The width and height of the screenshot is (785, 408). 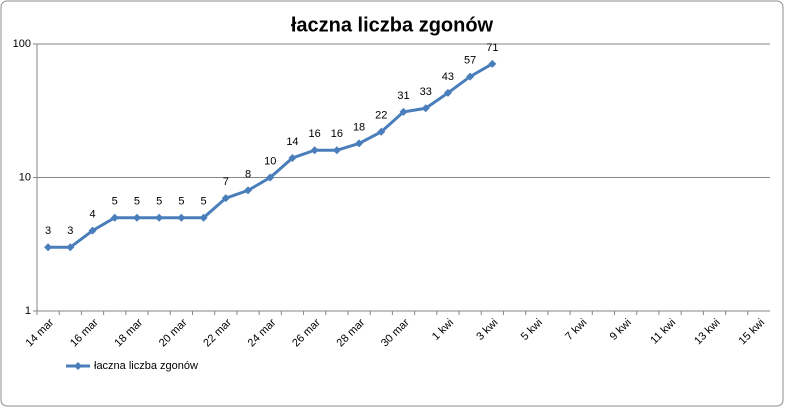 I want to click on y-tick-label: 100, so click(x=22, y=44).